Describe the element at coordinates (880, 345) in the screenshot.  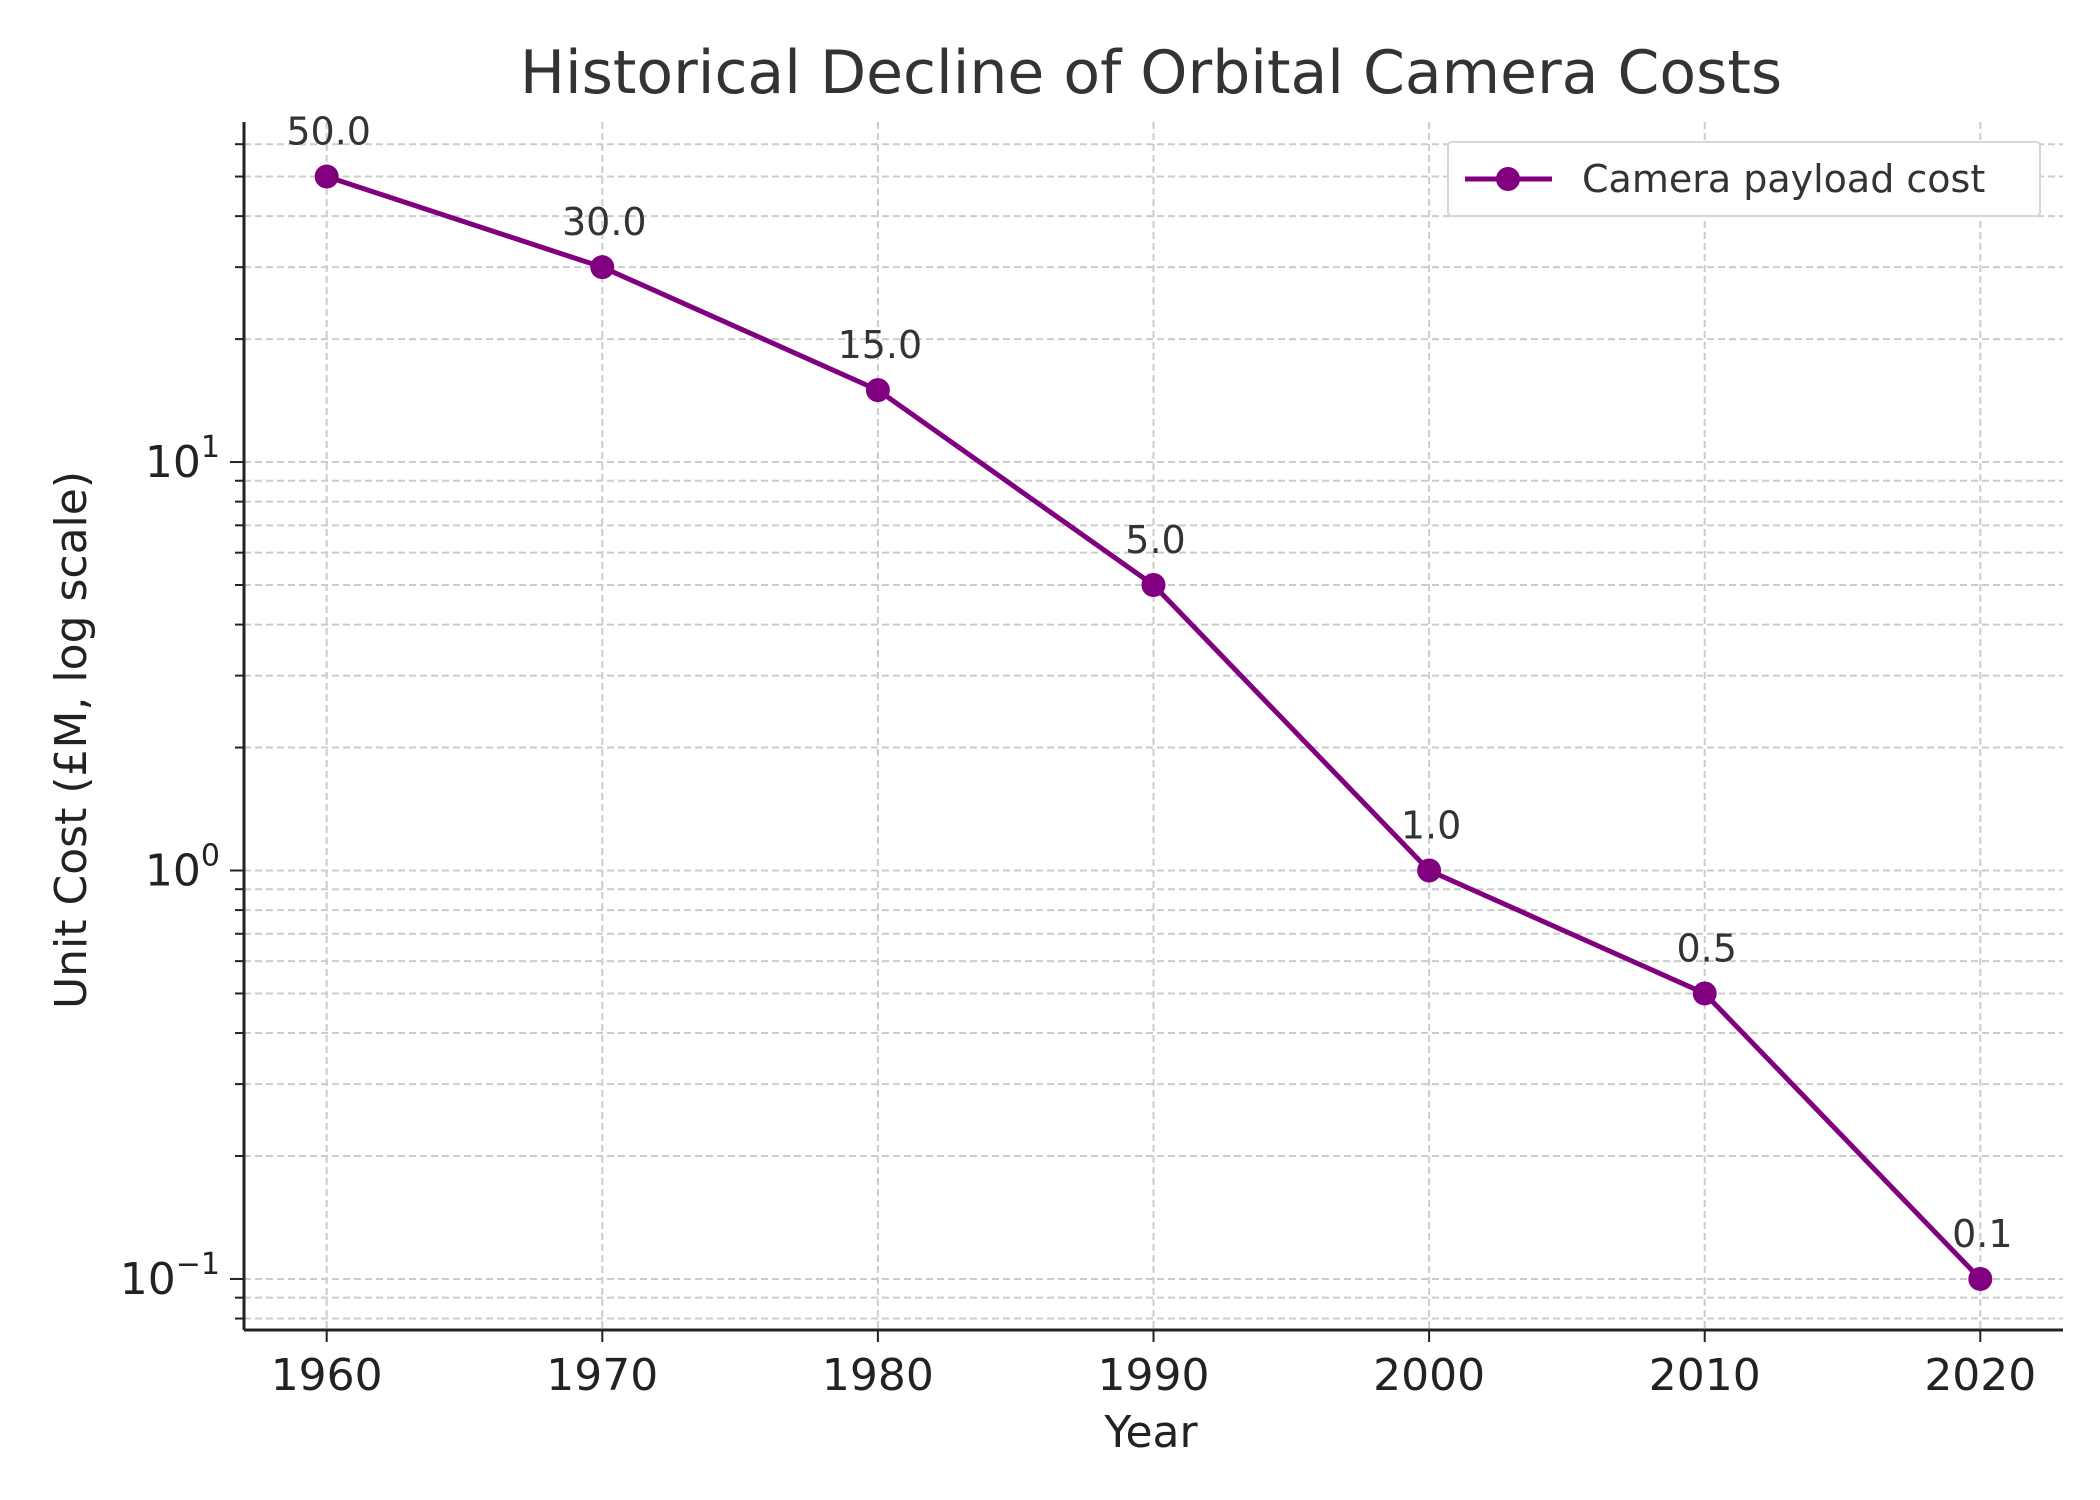
I see `data-label: 15.0` at that location.